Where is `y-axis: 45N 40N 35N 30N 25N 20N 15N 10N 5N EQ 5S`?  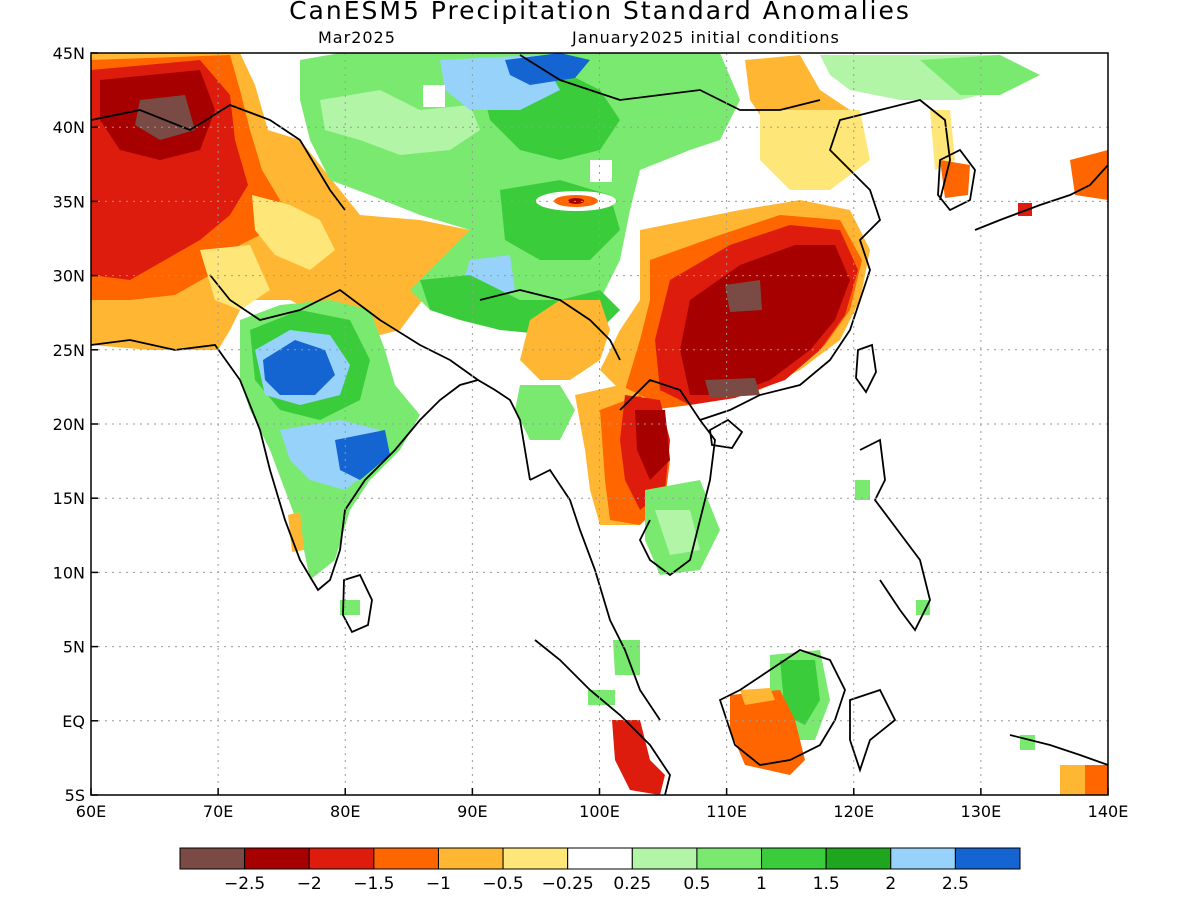 y-axis: 45N 40N 35N 30N 25N 20N 15N 10N 5N EQ 5S is located at coordinates (75, 424).